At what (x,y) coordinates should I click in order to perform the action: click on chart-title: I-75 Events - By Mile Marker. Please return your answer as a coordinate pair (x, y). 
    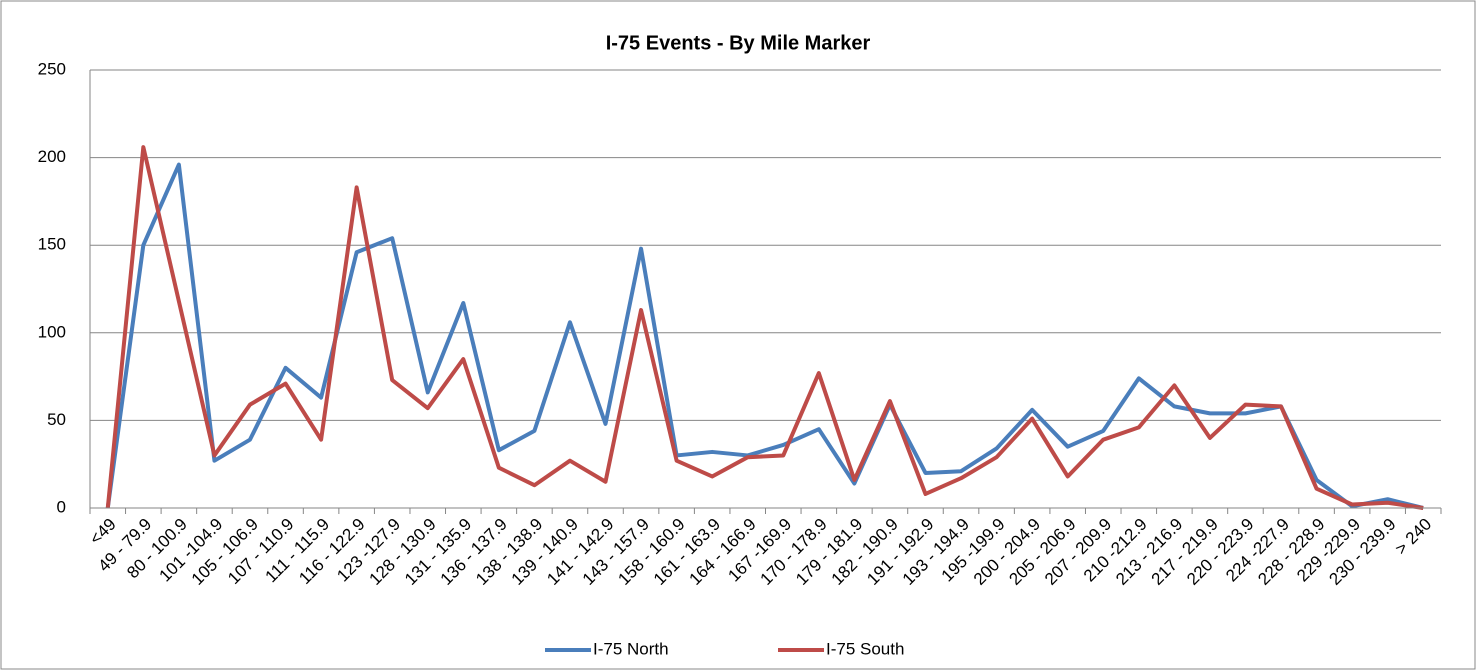
    Looking at the image, I should click on (738, 43).